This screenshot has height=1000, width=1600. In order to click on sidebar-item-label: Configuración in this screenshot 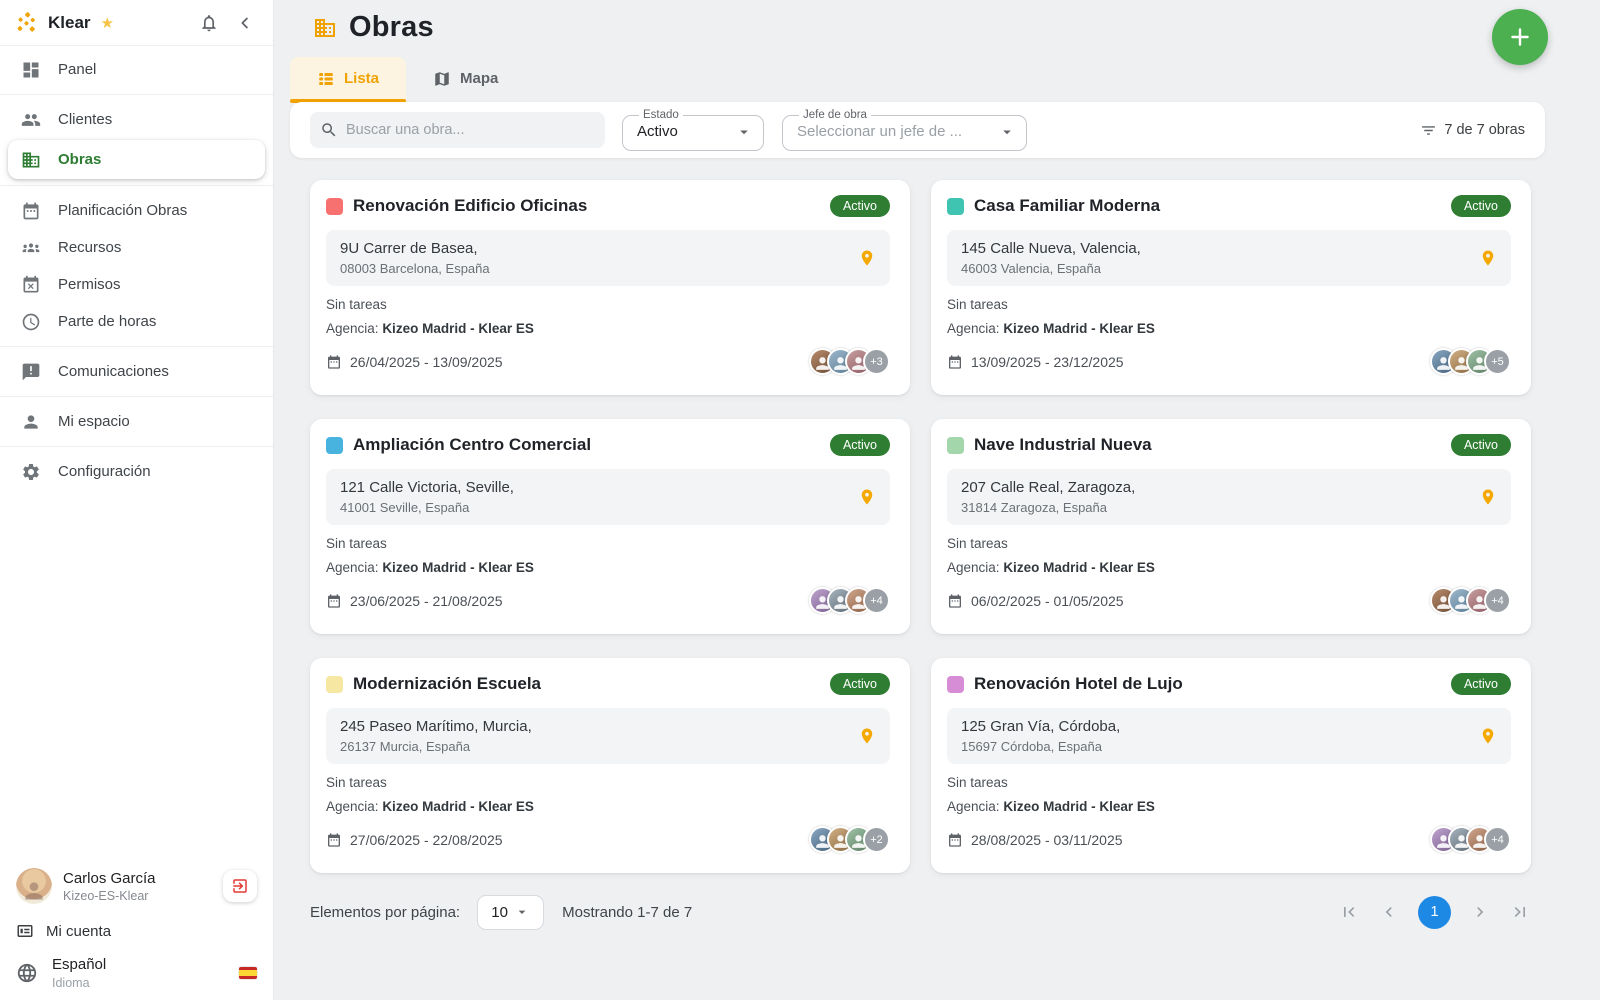, I will do `click(104, 471)`.